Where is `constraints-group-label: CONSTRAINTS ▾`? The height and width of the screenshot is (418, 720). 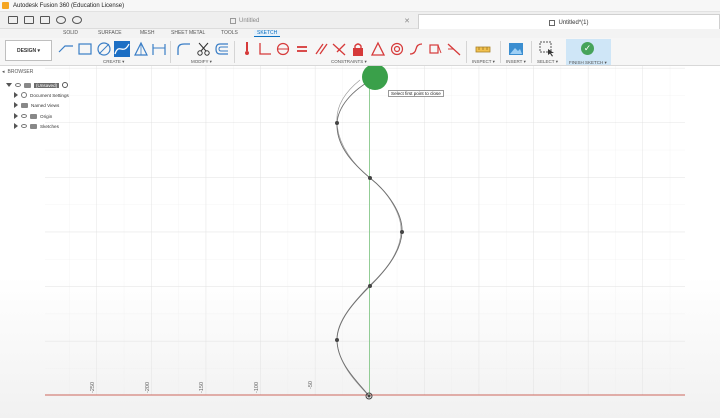 constraints-group-label: CONSTRAINTS ▾ is located at coordinates (349, 61).